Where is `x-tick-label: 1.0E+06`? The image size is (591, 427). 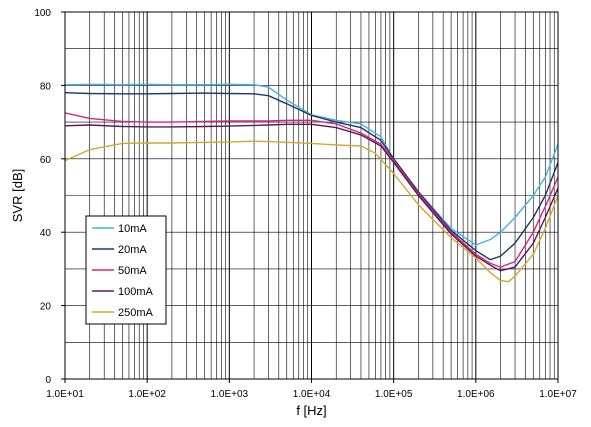 x-tick-label: 1.0E+06 is located at coordinates (476, 394).